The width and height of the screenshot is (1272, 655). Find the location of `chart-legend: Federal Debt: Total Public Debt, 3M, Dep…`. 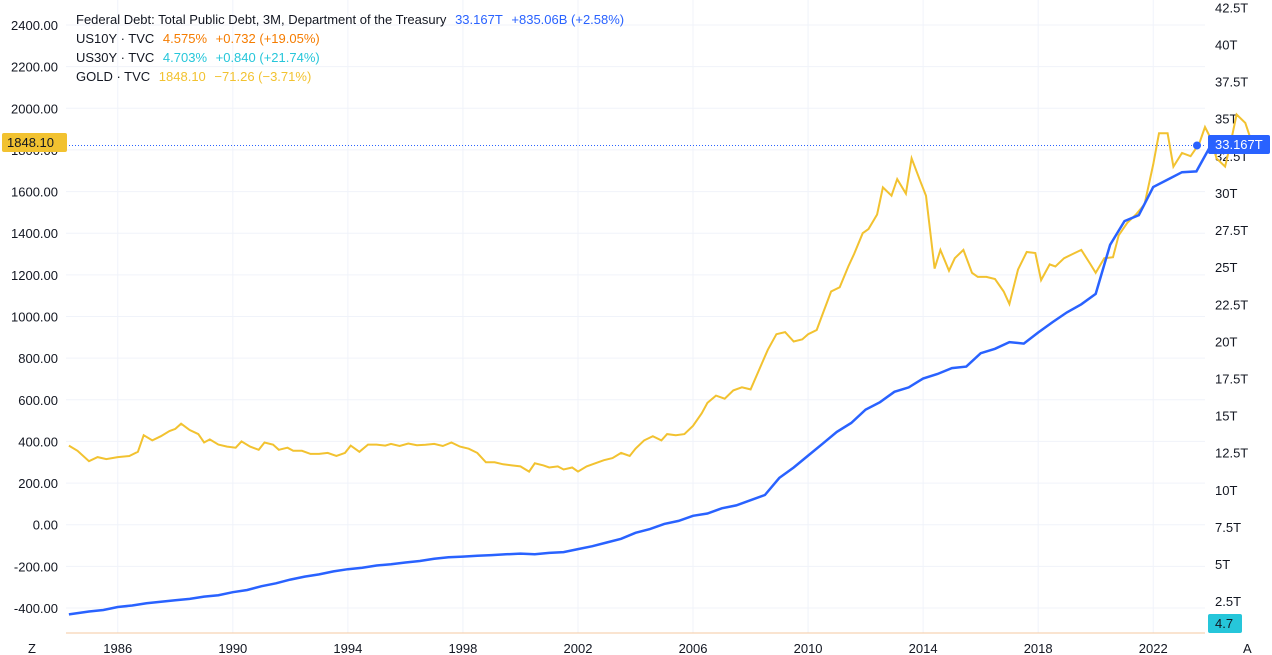

chart-legend: Federal Debt: Total Public Debt, 3M, Dep… is located at coordinates (352, 48).